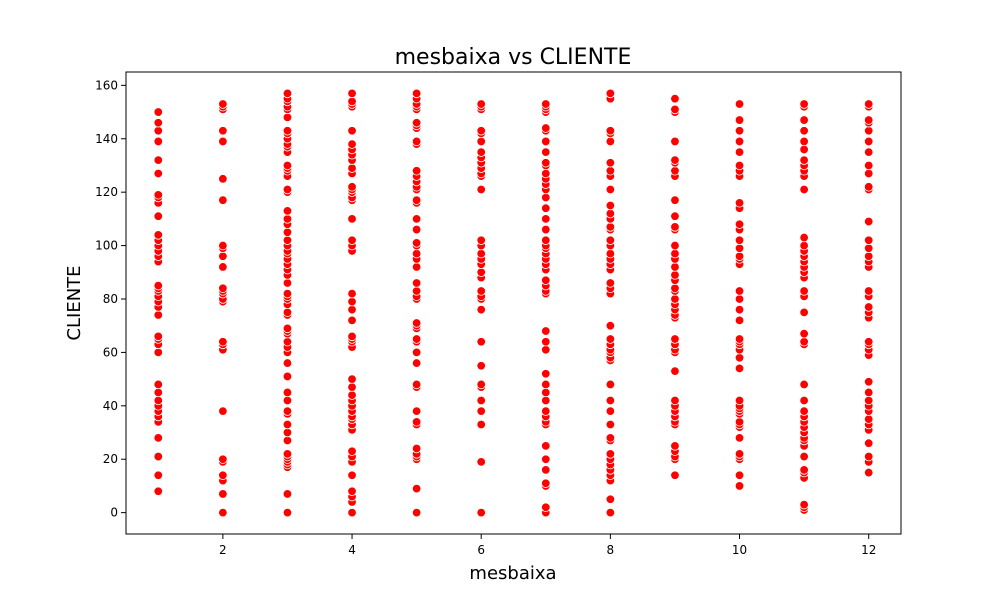 The image size is (1000, 604). I want to click on y-tick-label: 120, so click(106, 192).